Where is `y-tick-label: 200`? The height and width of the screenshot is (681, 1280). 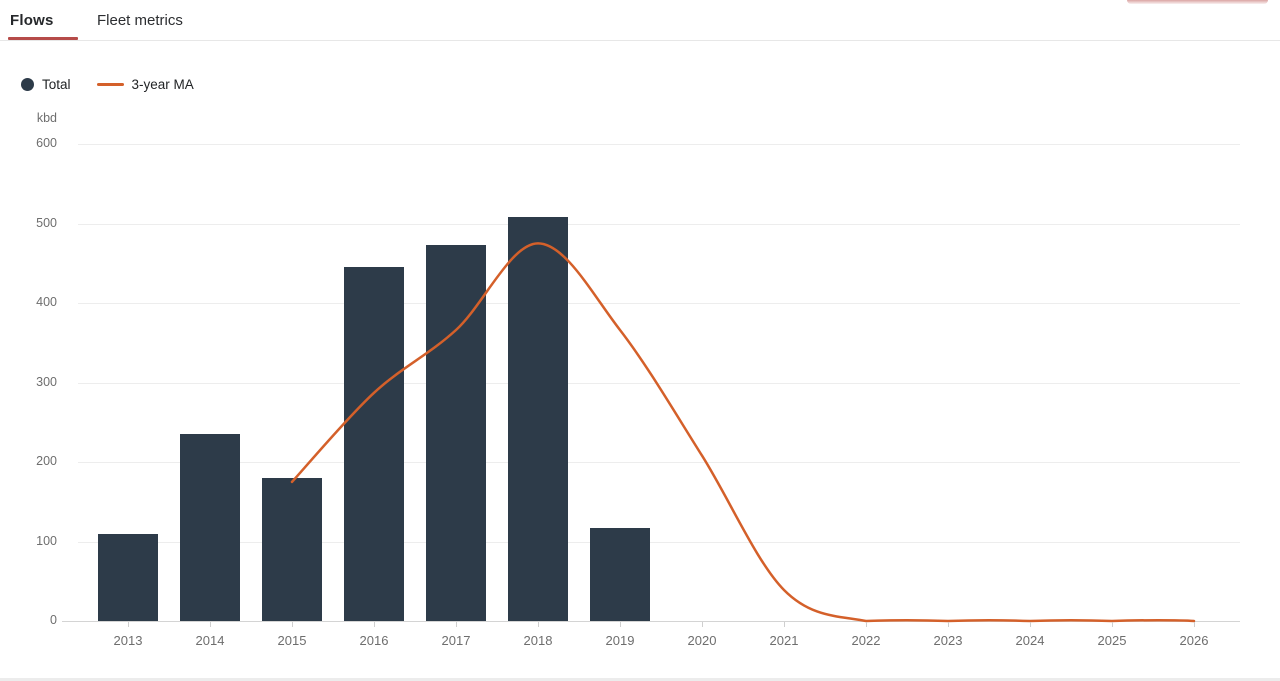 y-tick-label: 200 is located at coordinates (46, 461).